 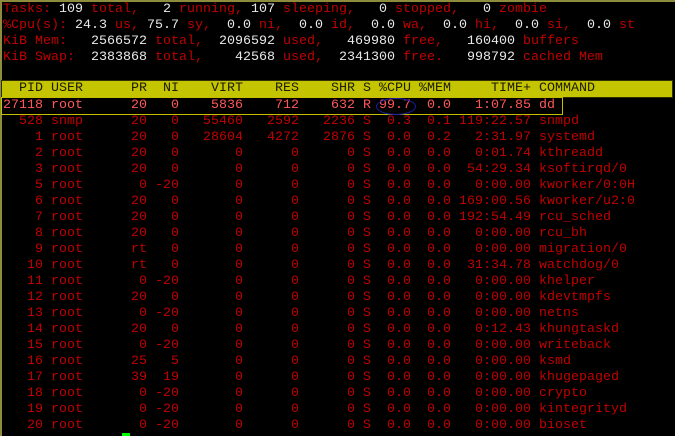 I want to click on cell-command: kintegrityd, so click(x=583, y=409).